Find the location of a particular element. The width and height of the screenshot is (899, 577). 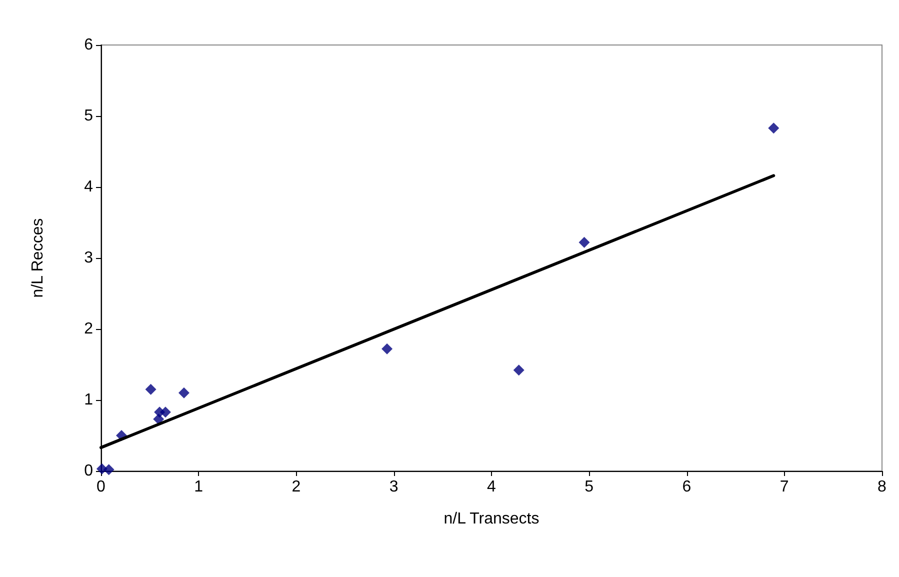

y-tick-label: 2 is located at coordinates (89, 329).